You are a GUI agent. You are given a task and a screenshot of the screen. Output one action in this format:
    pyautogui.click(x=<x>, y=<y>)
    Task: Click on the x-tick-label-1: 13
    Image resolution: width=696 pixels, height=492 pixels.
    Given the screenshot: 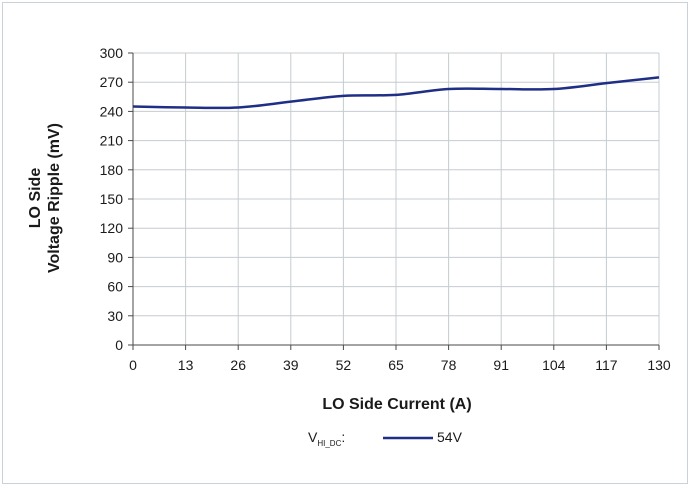 What is the action you would take?
    pyautogui.click(x=186, y=365)
    